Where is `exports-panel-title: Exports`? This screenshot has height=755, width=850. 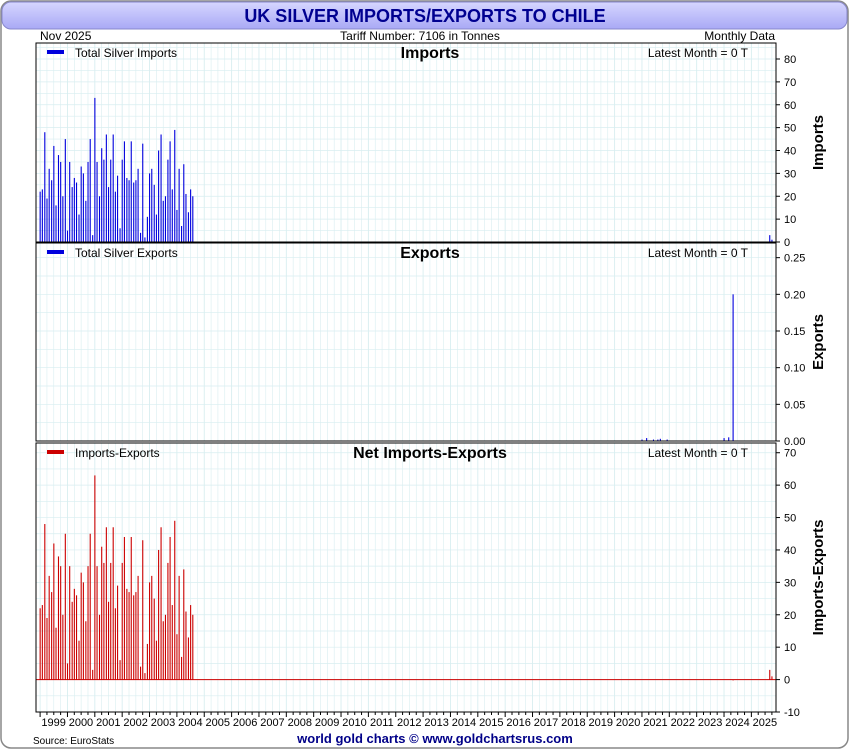
exports-panel-title: Exports is located at coordinates (430, 253).